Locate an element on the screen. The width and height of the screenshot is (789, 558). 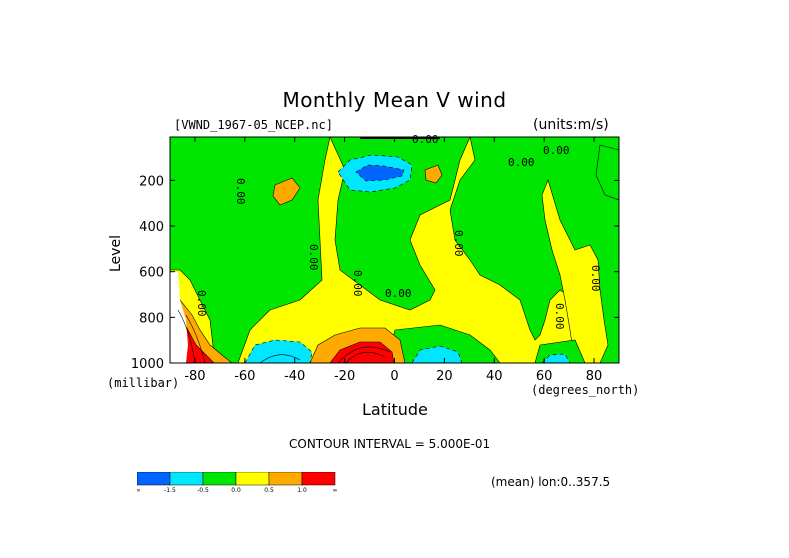
colorbar-label: ∞ is located at coordinates (335, 490).